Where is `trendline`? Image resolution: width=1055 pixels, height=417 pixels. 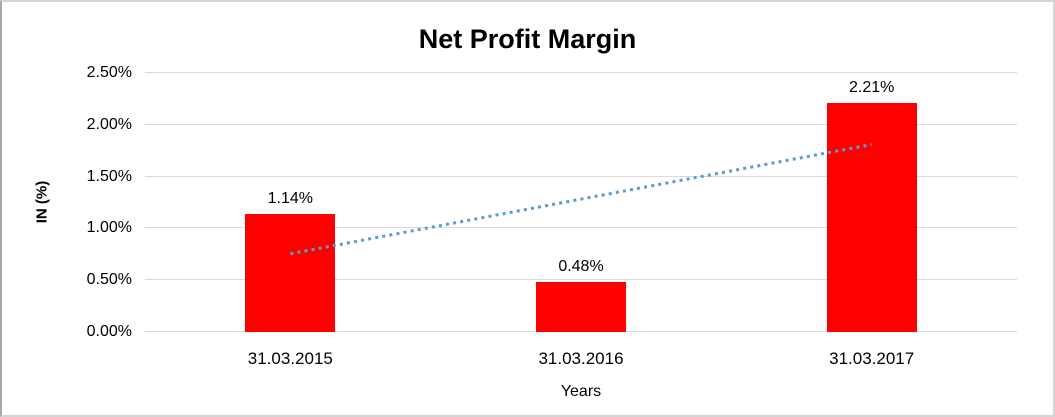 trendline is located at coordinates (581, 199).